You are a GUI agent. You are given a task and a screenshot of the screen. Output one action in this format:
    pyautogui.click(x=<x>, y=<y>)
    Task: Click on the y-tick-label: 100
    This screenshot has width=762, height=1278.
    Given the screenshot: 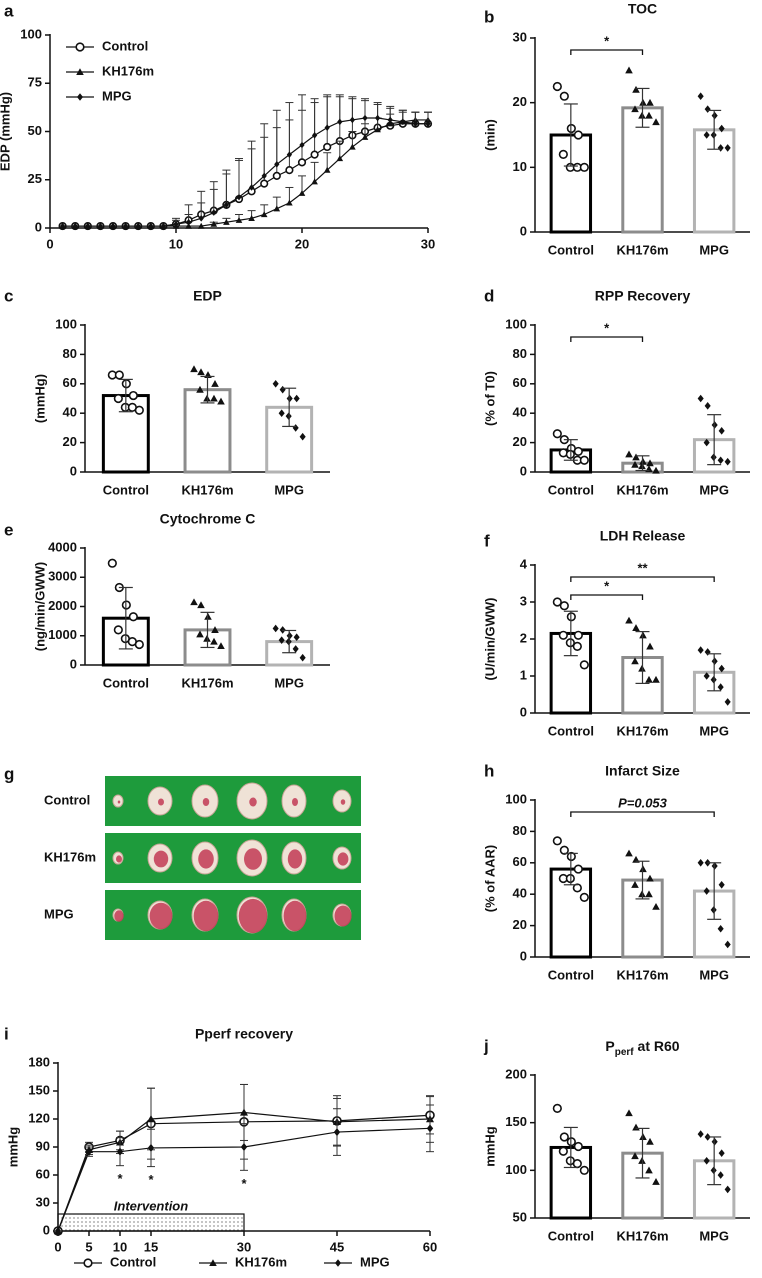 What is the action you would take?
    pyautogui.click(x=516, y=1169)
    